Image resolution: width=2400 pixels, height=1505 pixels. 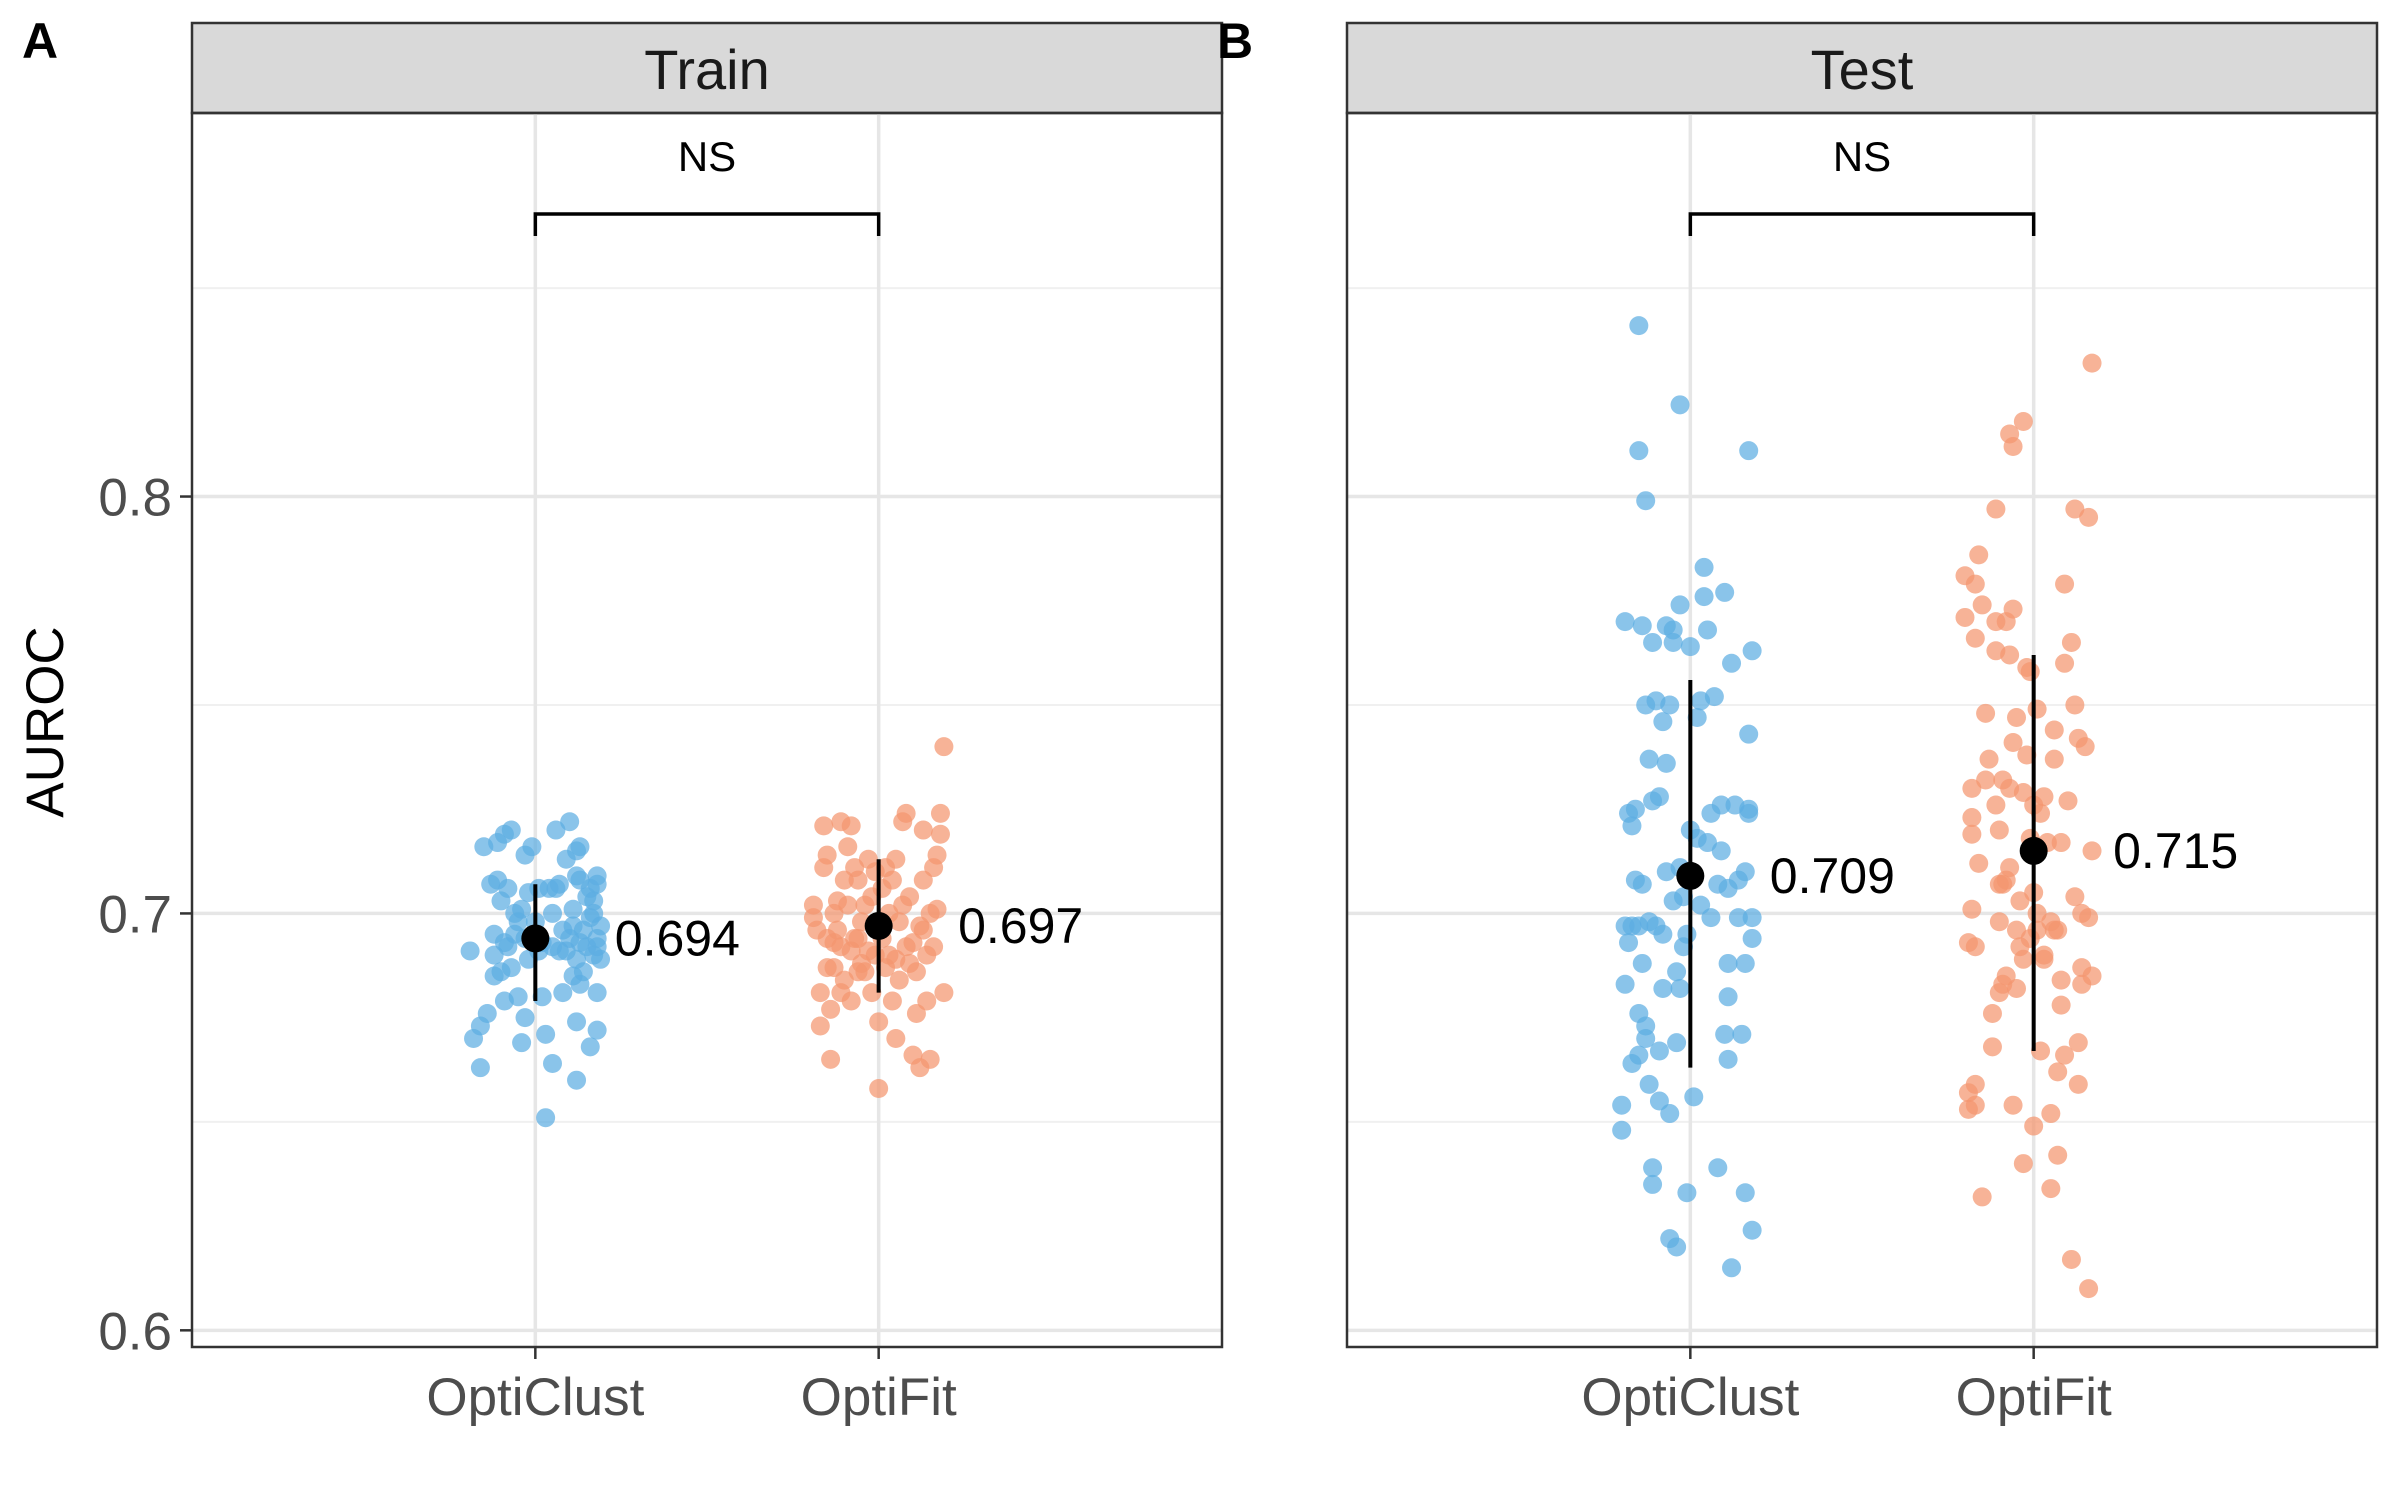 What do you see at coordinates (2175, 851) in the screenshot?
I see `mean-label-optifit: 0.715` at bounding box center [2175, 851].